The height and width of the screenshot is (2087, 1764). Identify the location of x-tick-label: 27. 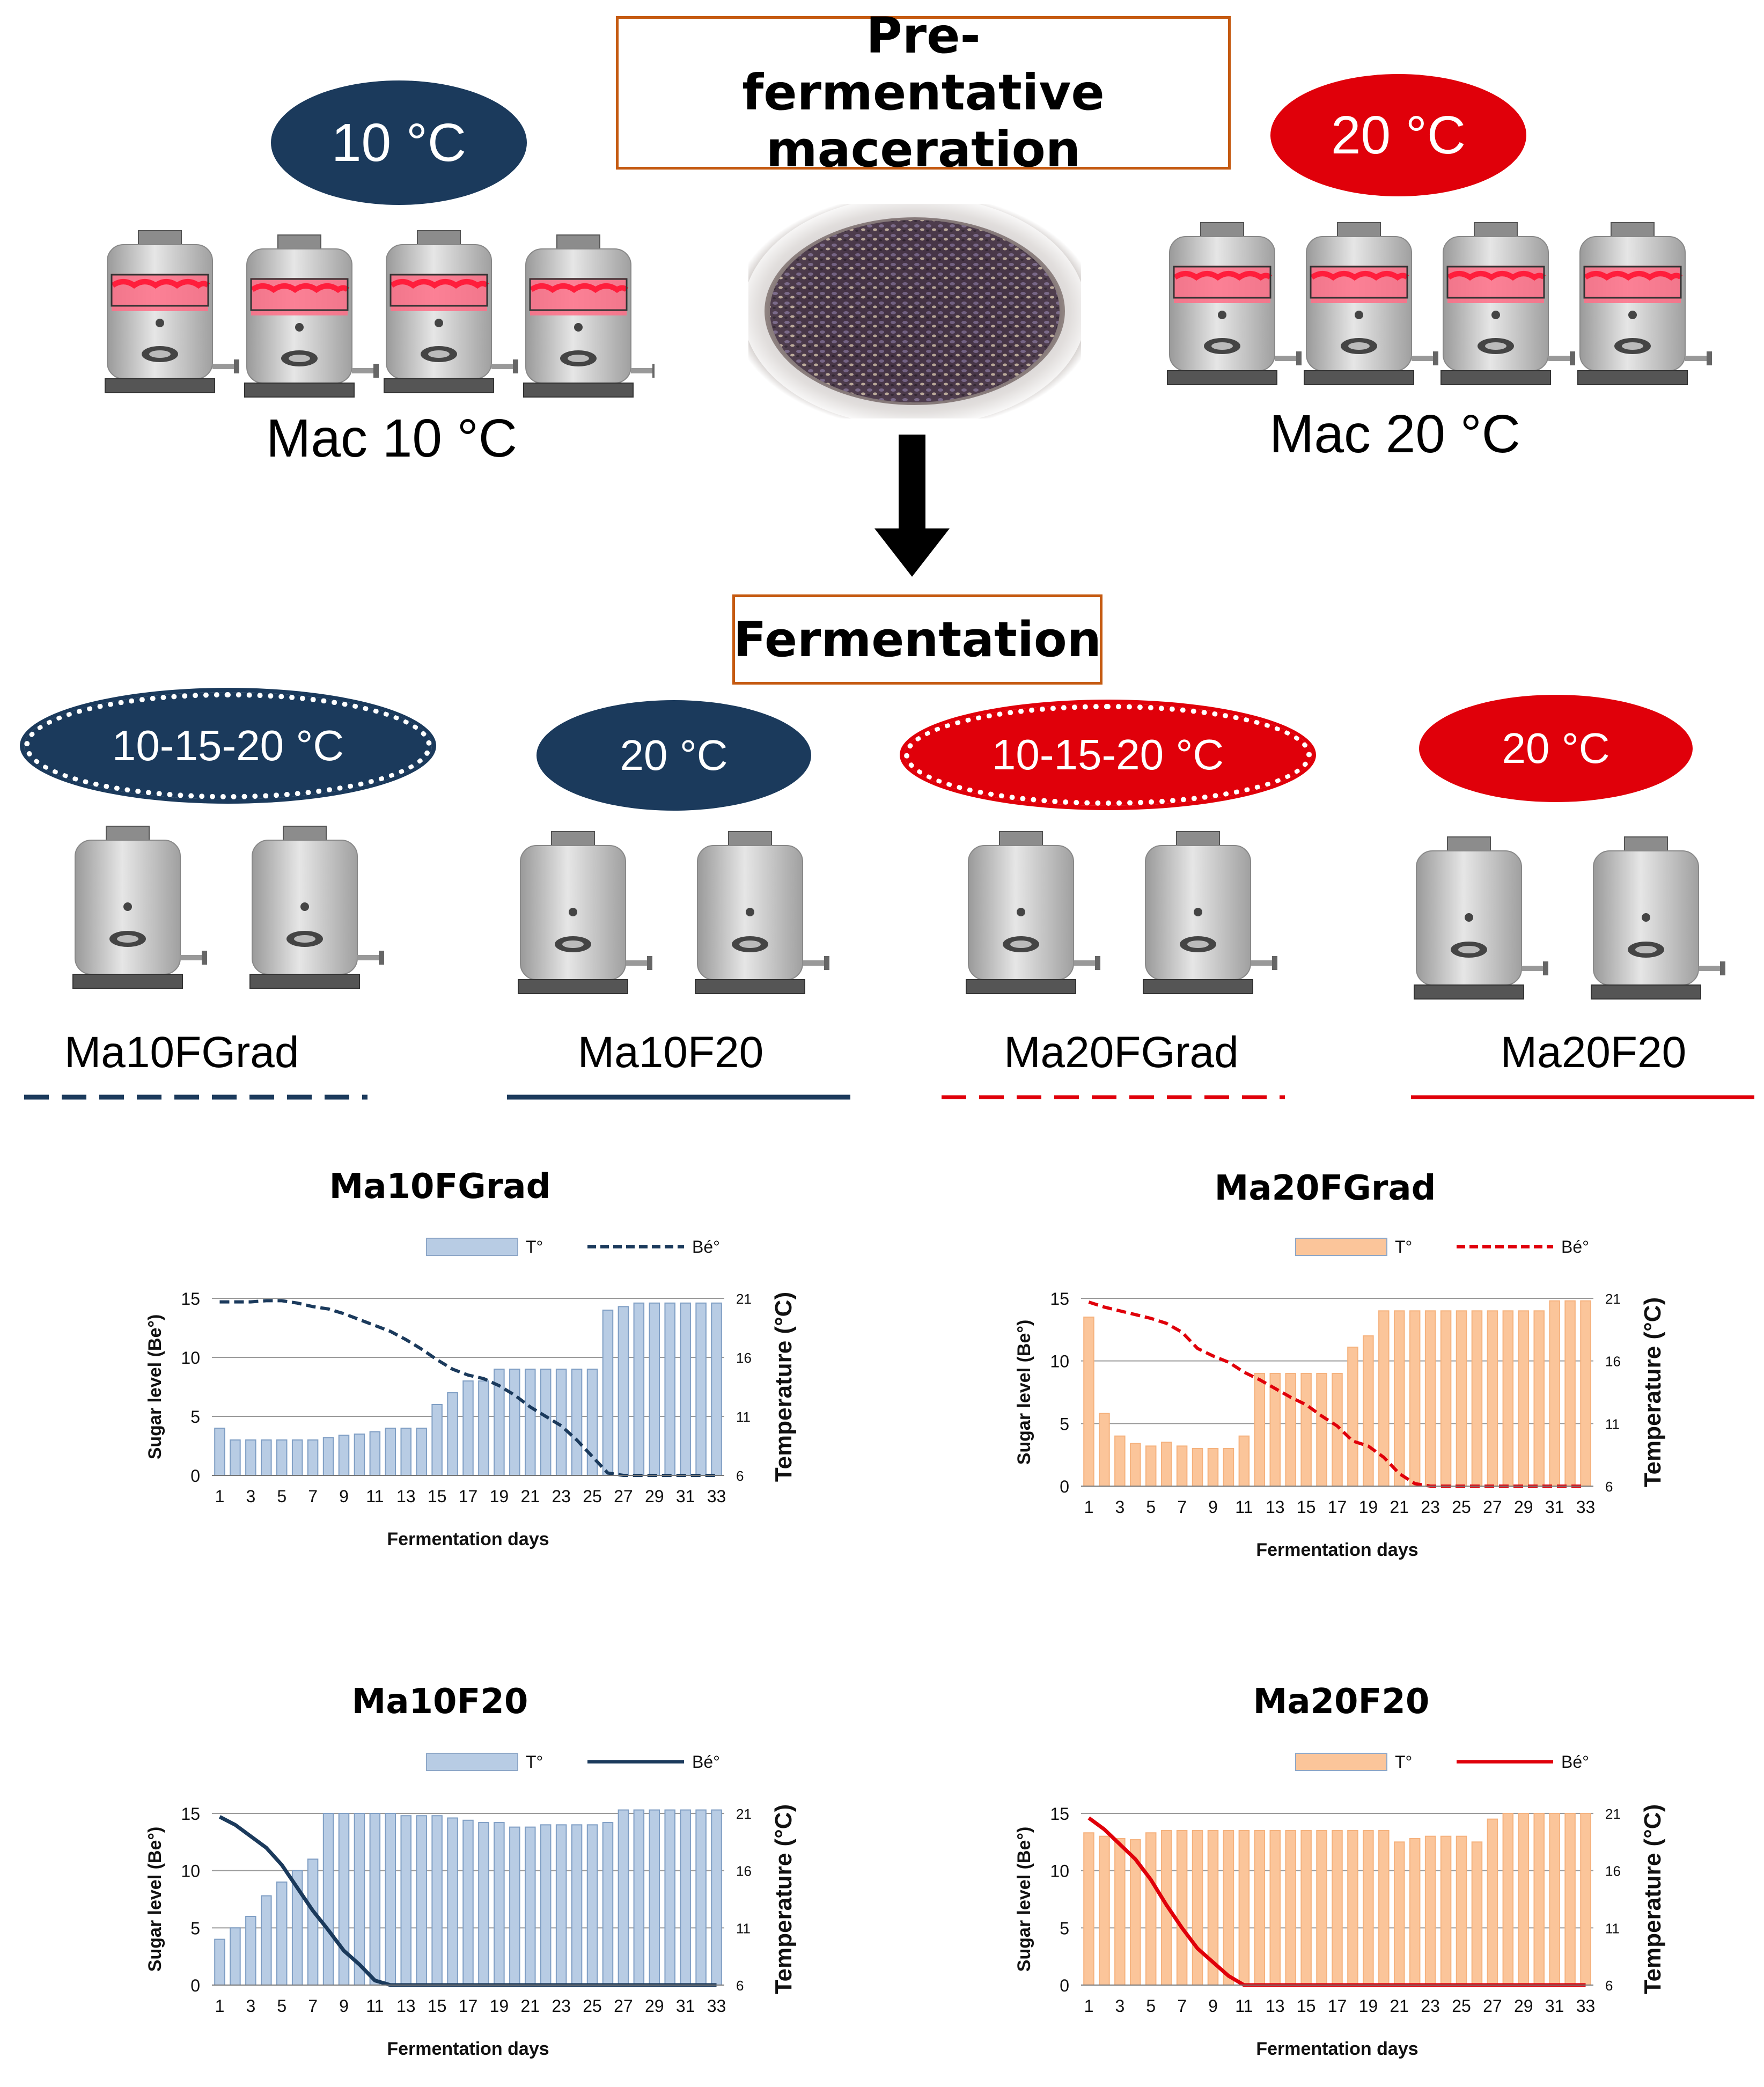
(1492, 1507).